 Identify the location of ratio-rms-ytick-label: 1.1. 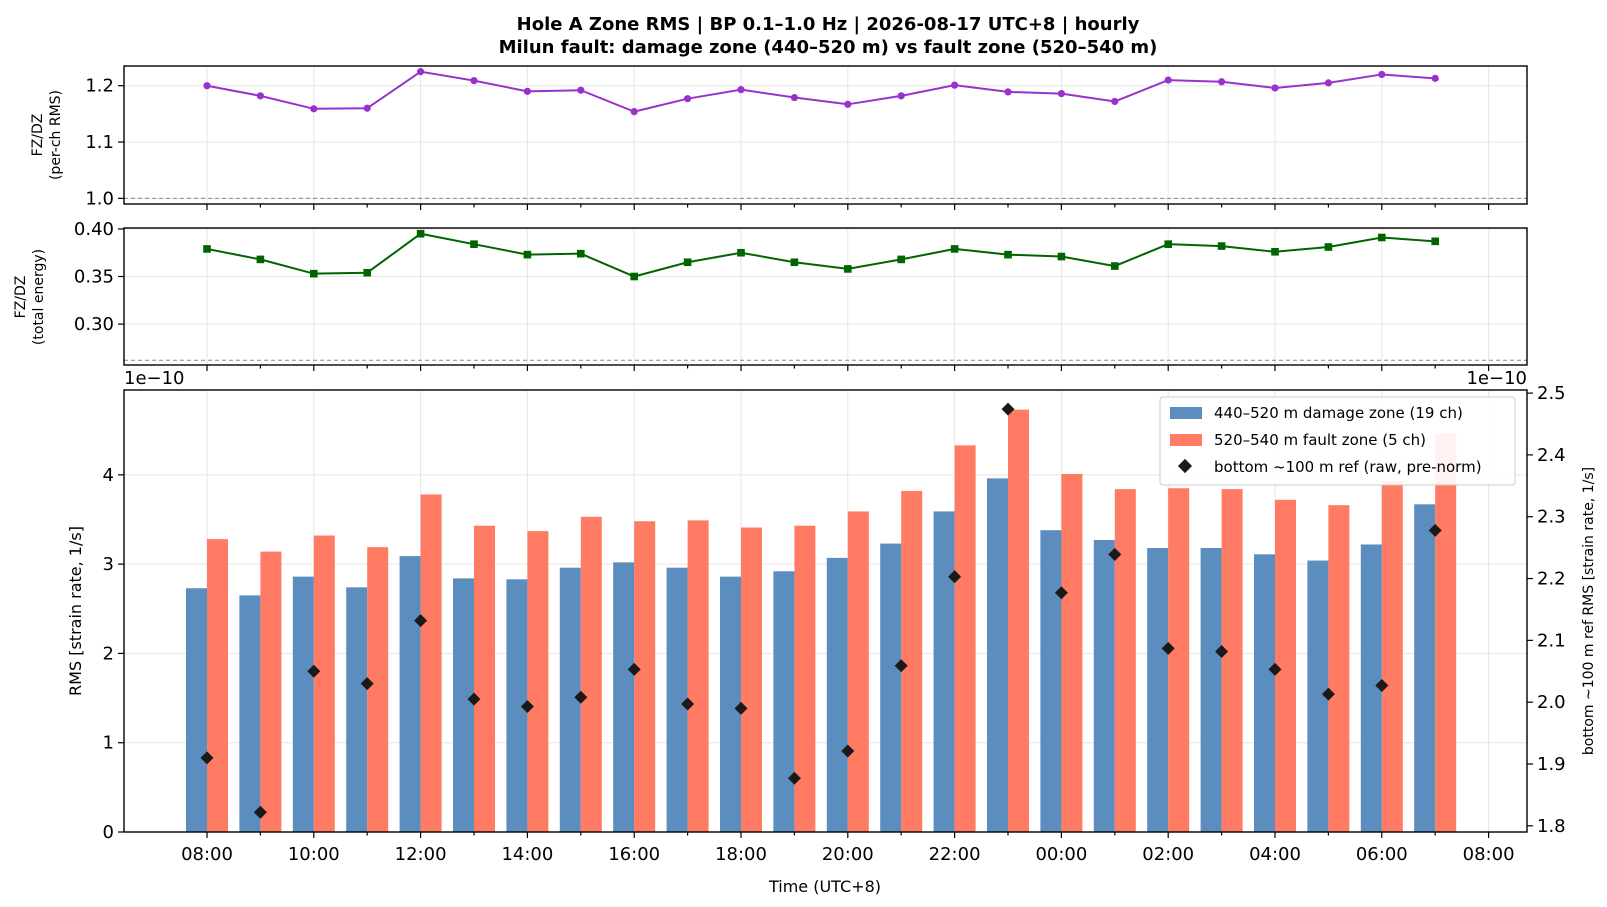
(99, 142).